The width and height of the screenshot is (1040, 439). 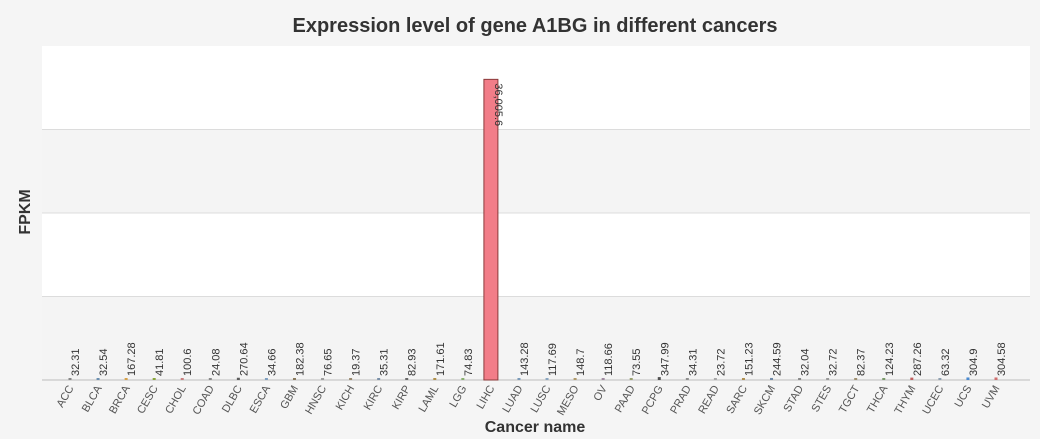 I want to click on bar-gbm, so click(x=294, y=379).